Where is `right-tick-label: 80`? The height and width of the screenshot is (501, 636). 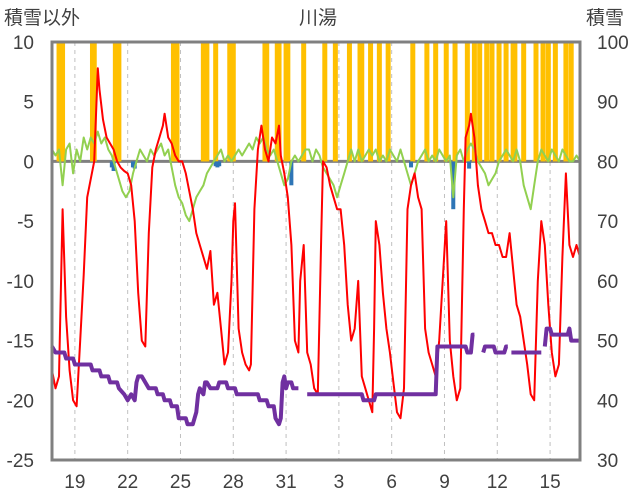 right-tick-label: 80 is located at coordinates (607, 162).